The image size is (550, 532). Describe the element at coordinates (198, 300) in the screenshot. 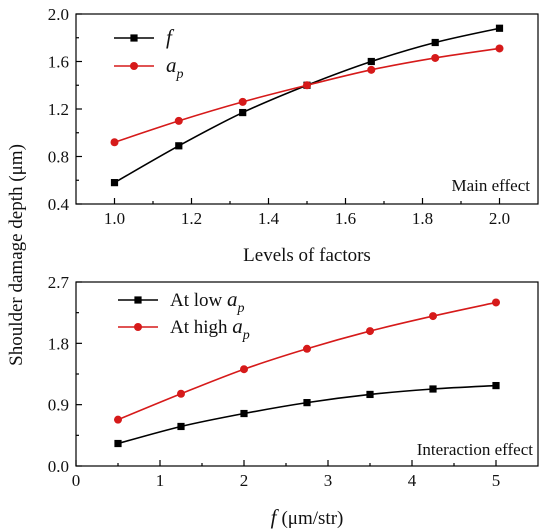

I see `legend-label-text: At low` at that location.